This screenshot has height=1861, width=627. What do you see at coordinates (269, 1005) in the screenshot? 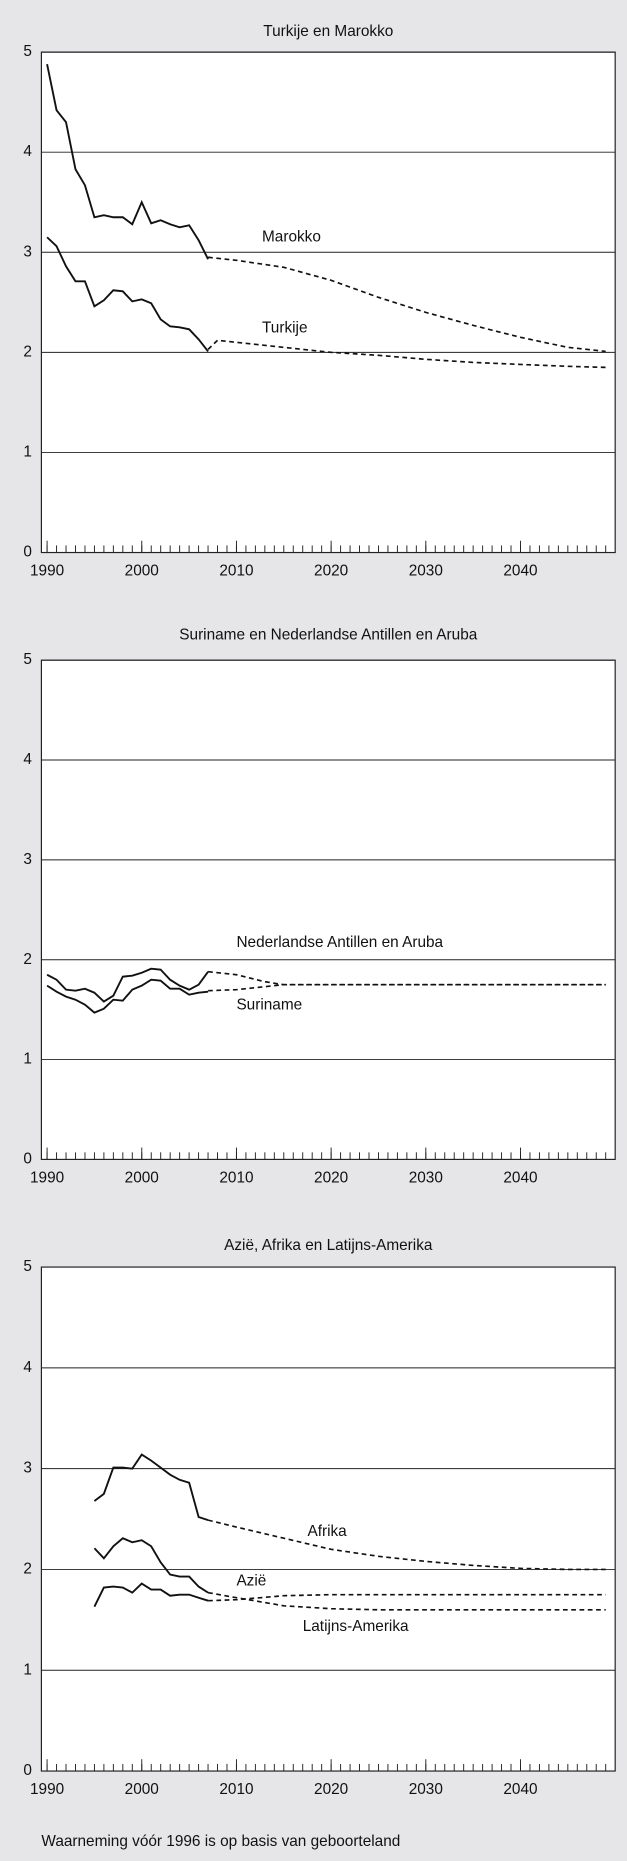
I see `series-label: Suriname` at bounding box center [269, 1005].